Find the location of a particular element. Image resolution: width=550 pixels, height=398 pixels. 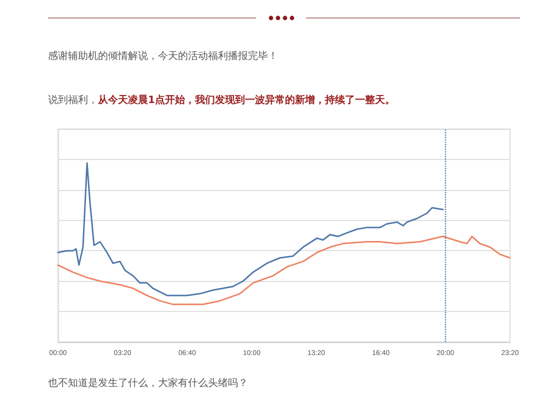

text: 感谢辅助机的倾情解说，今天的活动福利播报完毕！ is located at coordinates (163, 56).